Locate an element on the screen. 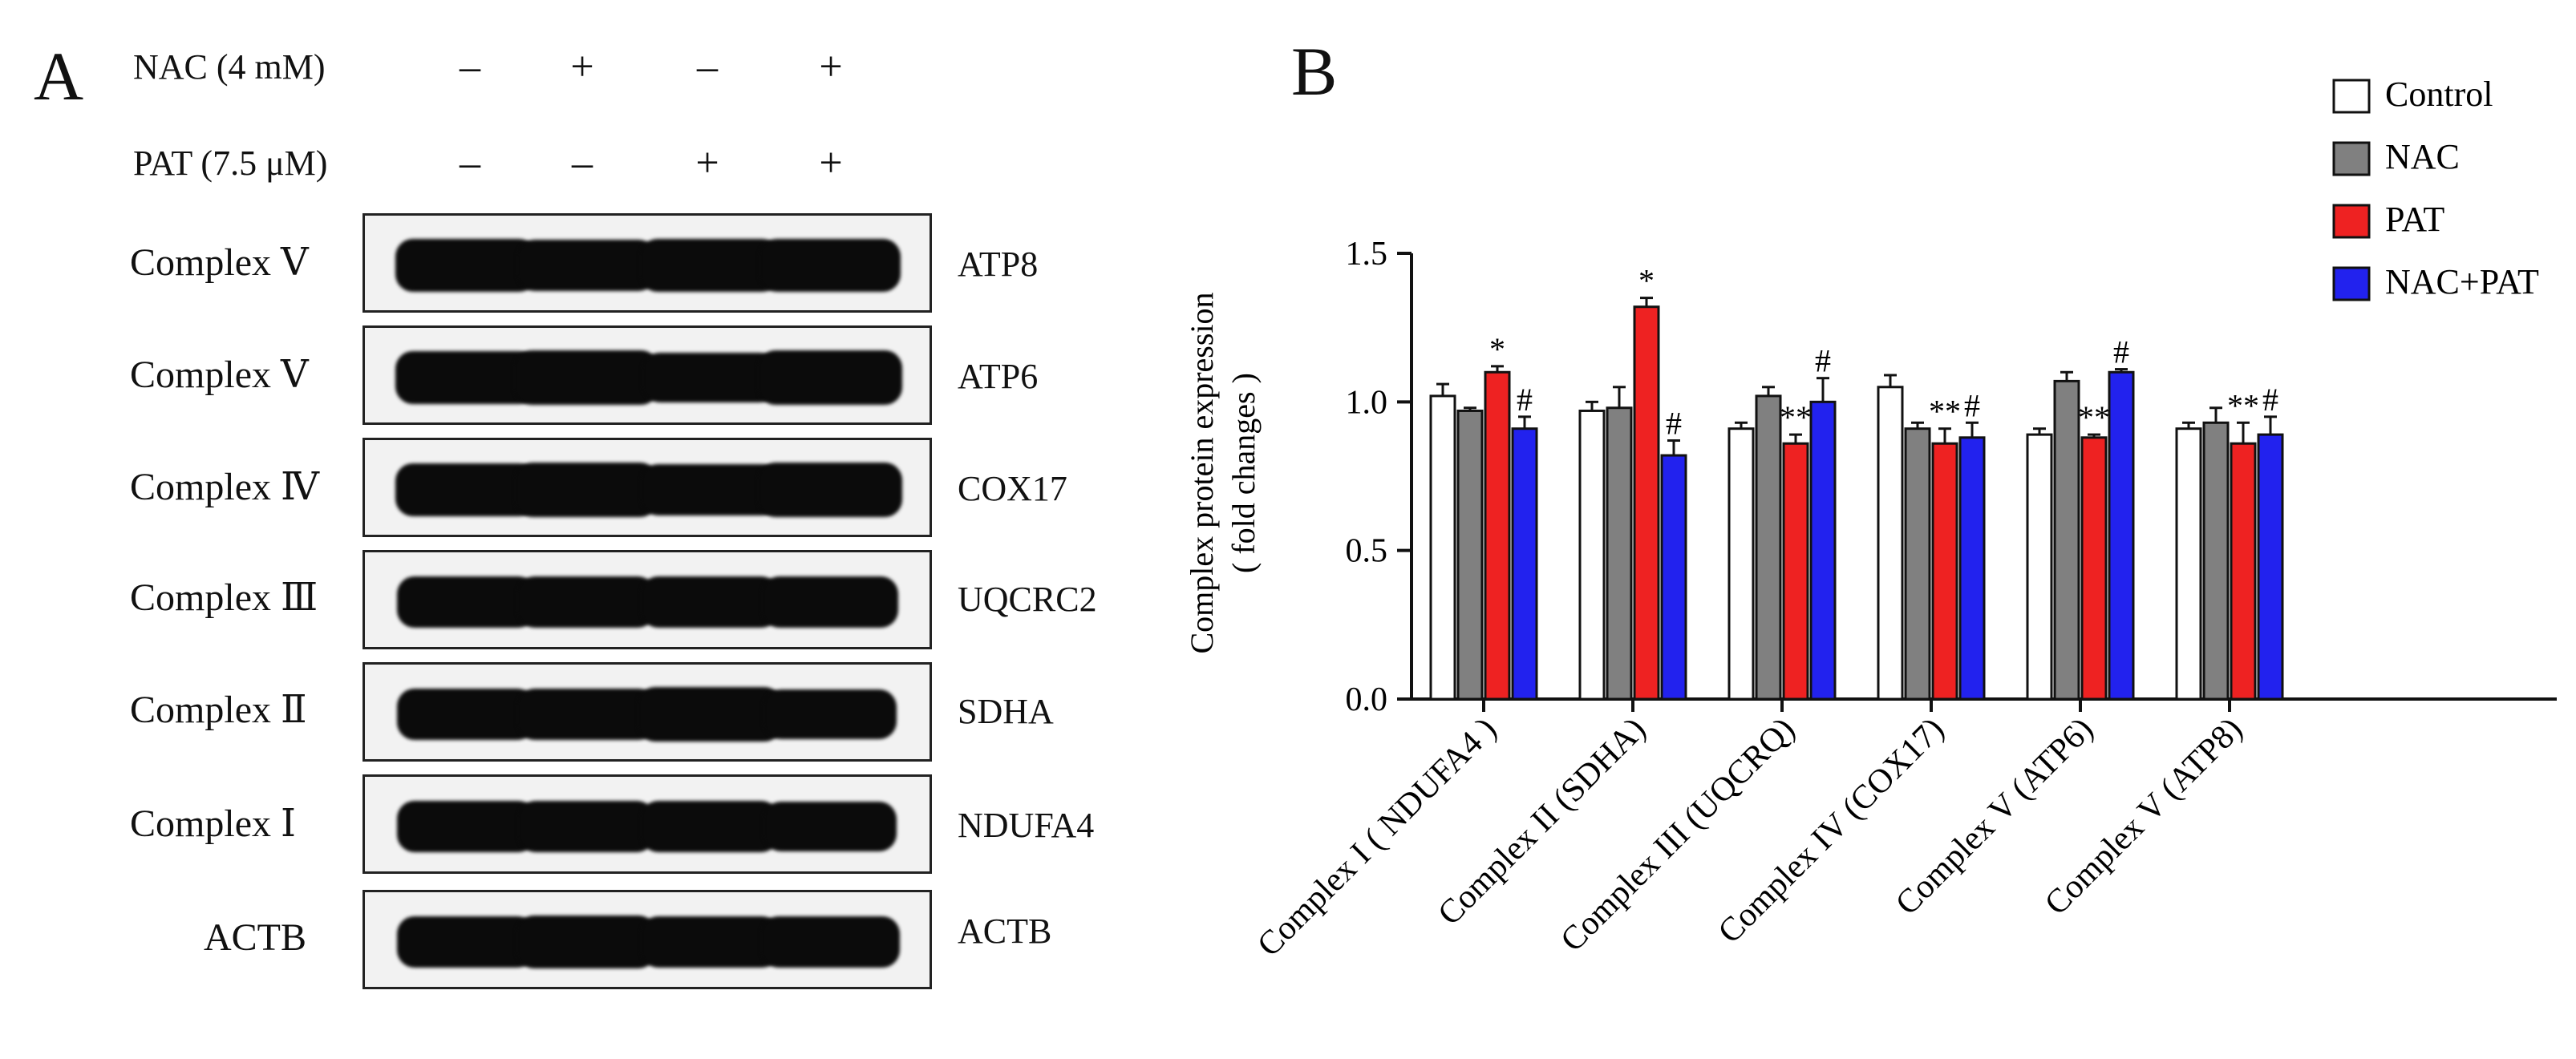  complex-label-actb: ACTB is located at coordinates (255, 937).